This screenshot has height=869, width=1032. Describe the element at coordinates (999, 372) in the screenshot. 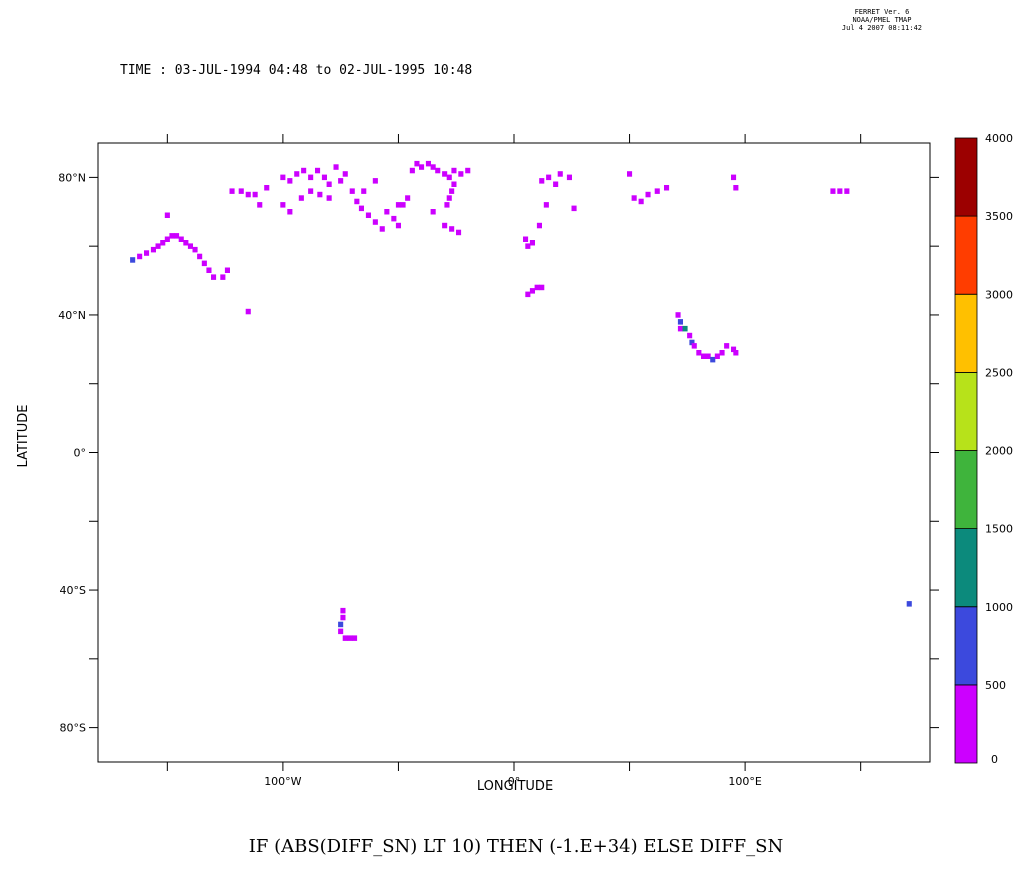

I see `colorbar-label: 2500` at that location.